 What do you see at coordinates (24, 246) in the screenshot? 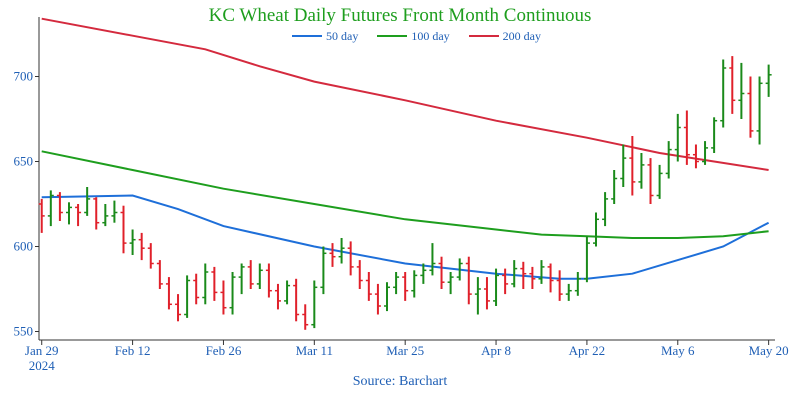
I see `y-tick-label: 600` at bounding box center [24, 246].